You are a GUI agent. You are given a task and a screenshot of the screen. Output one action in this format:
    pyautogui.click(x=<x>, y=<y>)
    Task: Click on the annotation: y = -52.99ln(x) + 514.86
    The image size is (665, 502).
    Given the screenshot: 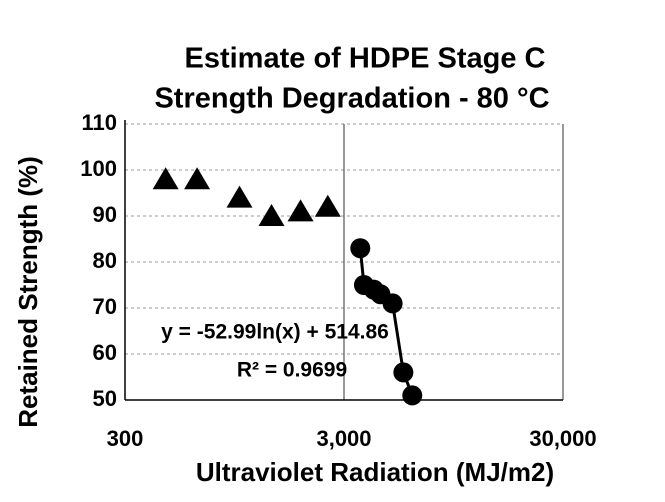 What is the action you would take?
    pyautogui.click(x=275, y=332)
    